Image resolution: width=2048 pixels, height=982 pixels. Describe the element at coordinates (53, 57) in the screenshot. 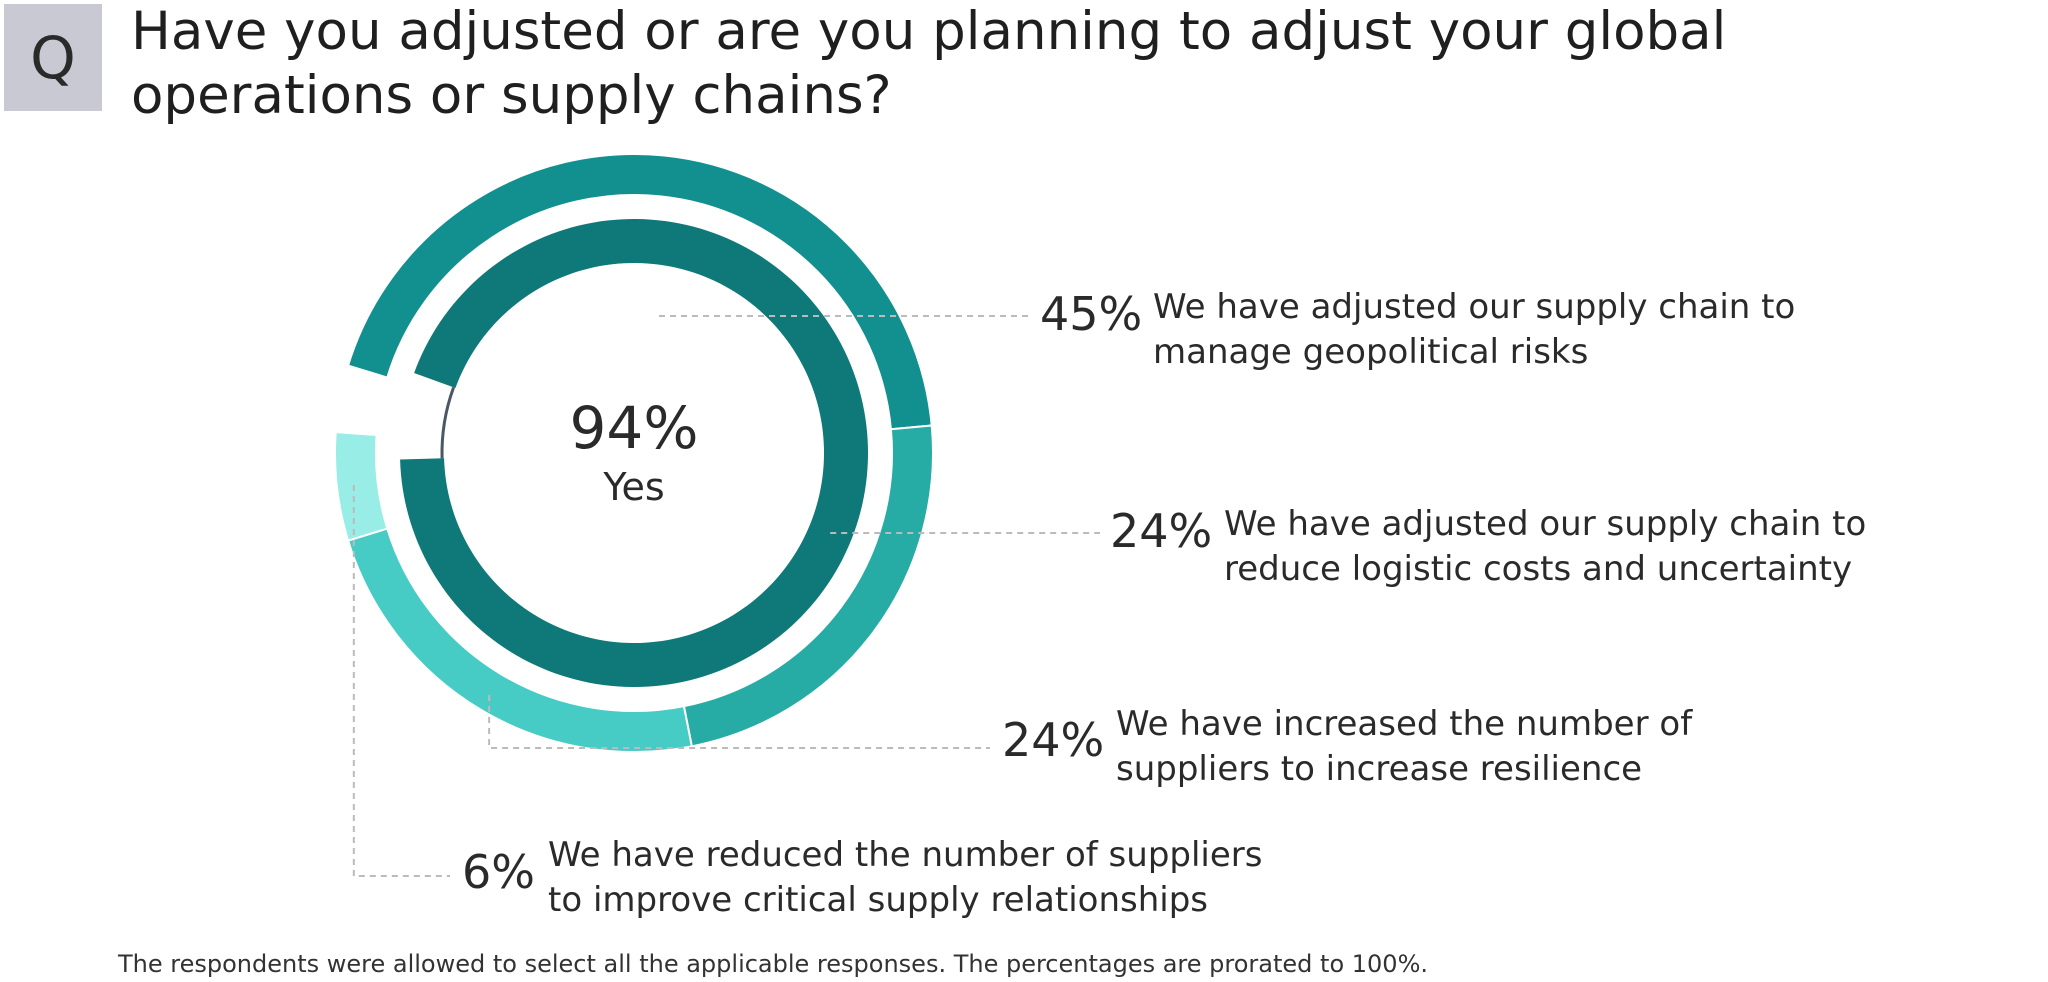

I see `question-badge: Q` at that location.